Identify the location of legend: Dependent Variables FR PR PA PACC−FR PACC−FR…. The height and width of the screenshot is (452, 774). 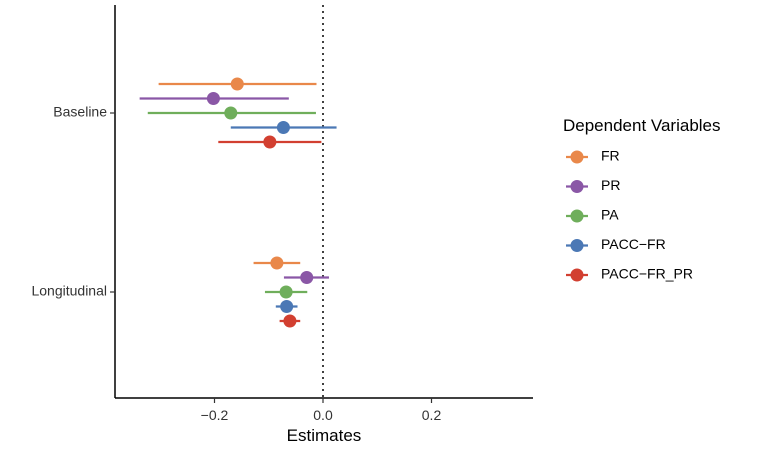
(642, 199).